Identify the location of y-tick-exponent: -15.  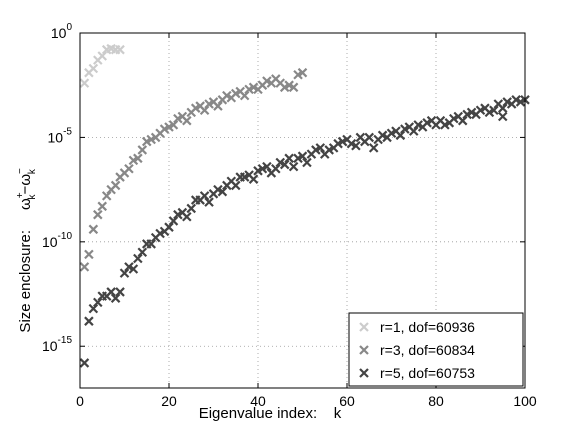
(65, 340).